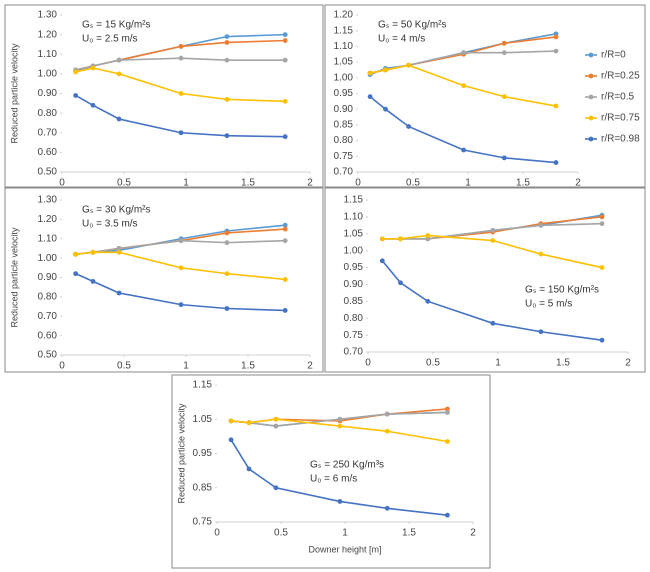  Describe the element at coordinates (110, 224) in the screenshot. I see `annotation: U₀ = 3.5 m/s` at that location.